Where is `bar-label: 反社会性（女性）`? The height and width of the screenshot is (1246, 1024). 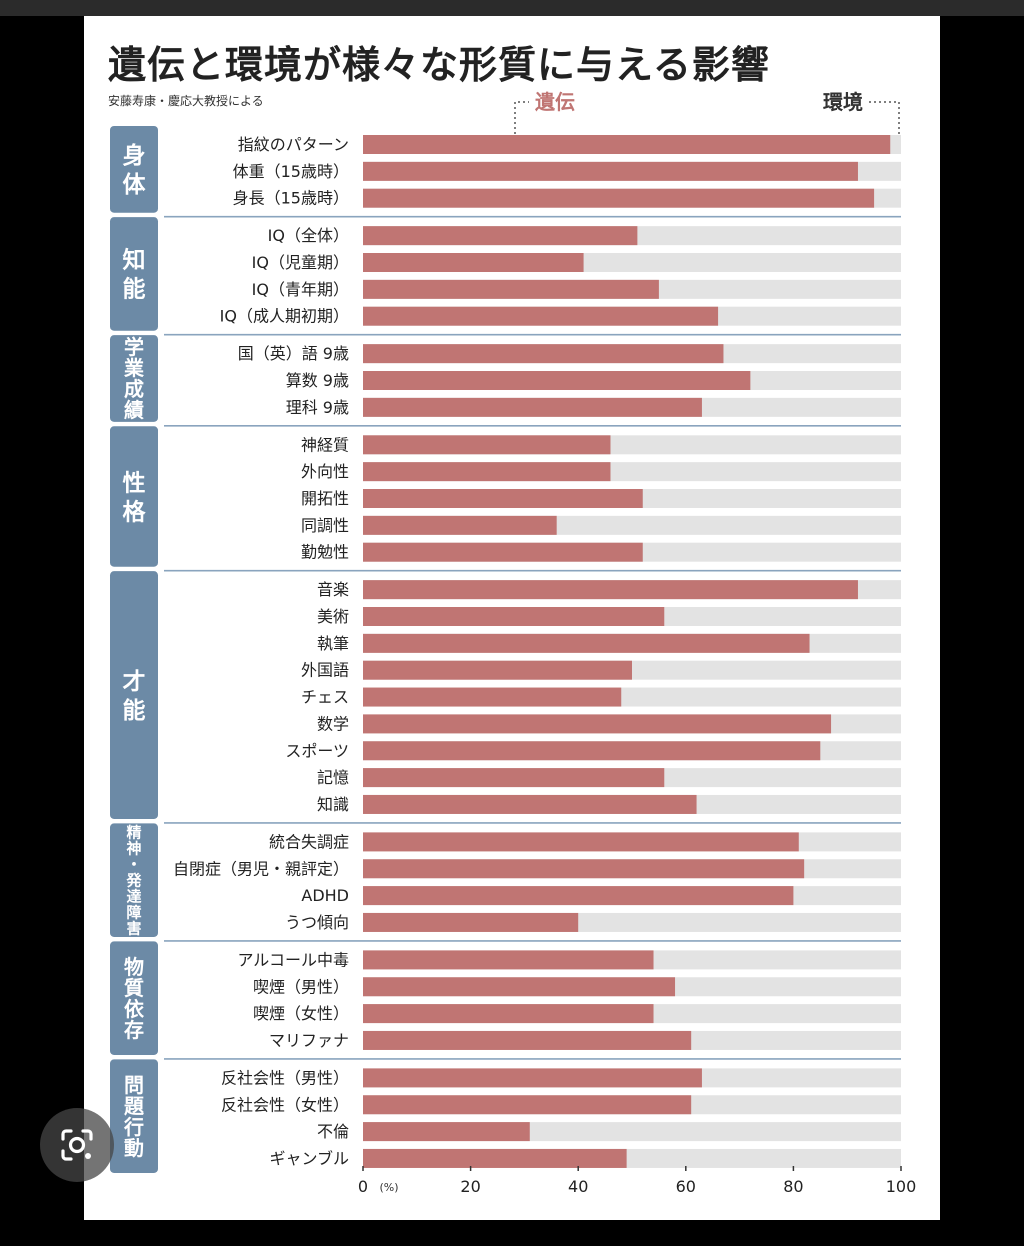 bar-label: 反社会性（女性） is located at coordinates (285, 1104).